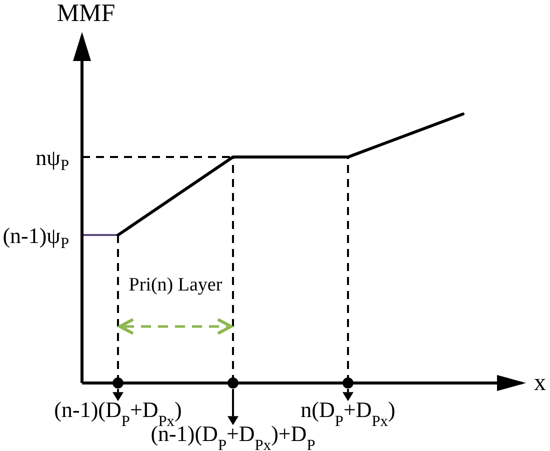 This screenshot has width=550, height=451. What do you see at coordinates (35, 237) in the screenshot?
I see `ref-line-label: (n-1)ψ$_{P}$` at bounding box center [35, 237].